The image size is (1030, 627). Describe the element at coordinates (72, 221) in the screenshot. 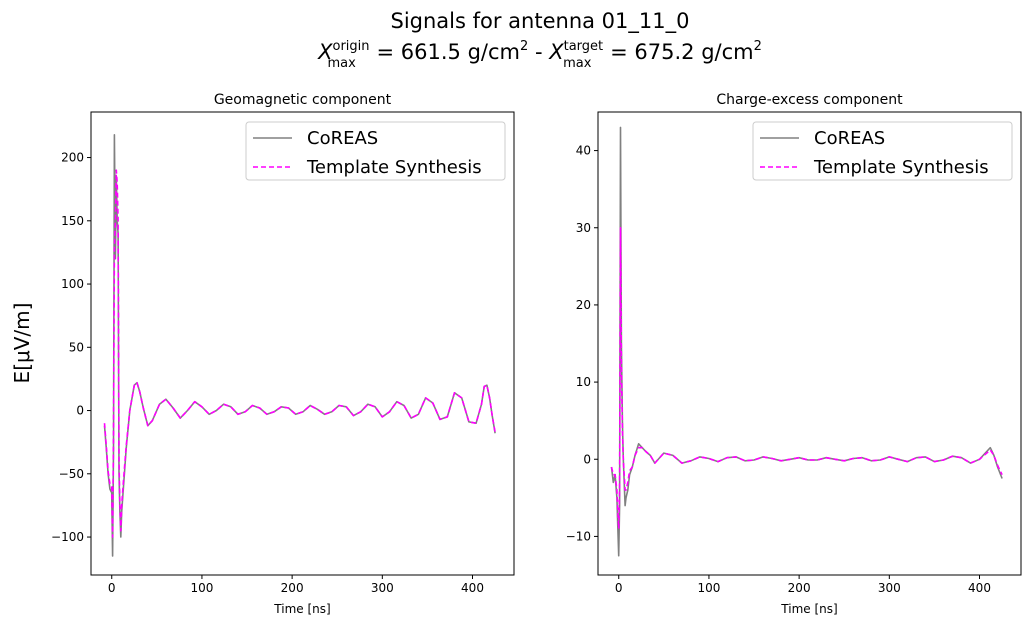

I see `y-tick-label: 150` at that location.